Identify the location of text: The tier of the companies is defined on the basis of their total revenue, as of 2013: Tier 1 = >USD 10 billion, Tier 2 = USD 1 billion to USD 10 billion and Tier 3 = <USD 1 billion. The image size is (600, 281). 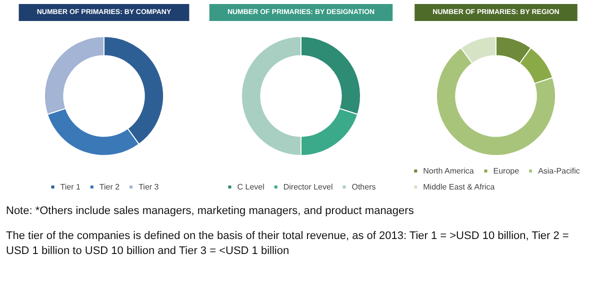
(288, 244).